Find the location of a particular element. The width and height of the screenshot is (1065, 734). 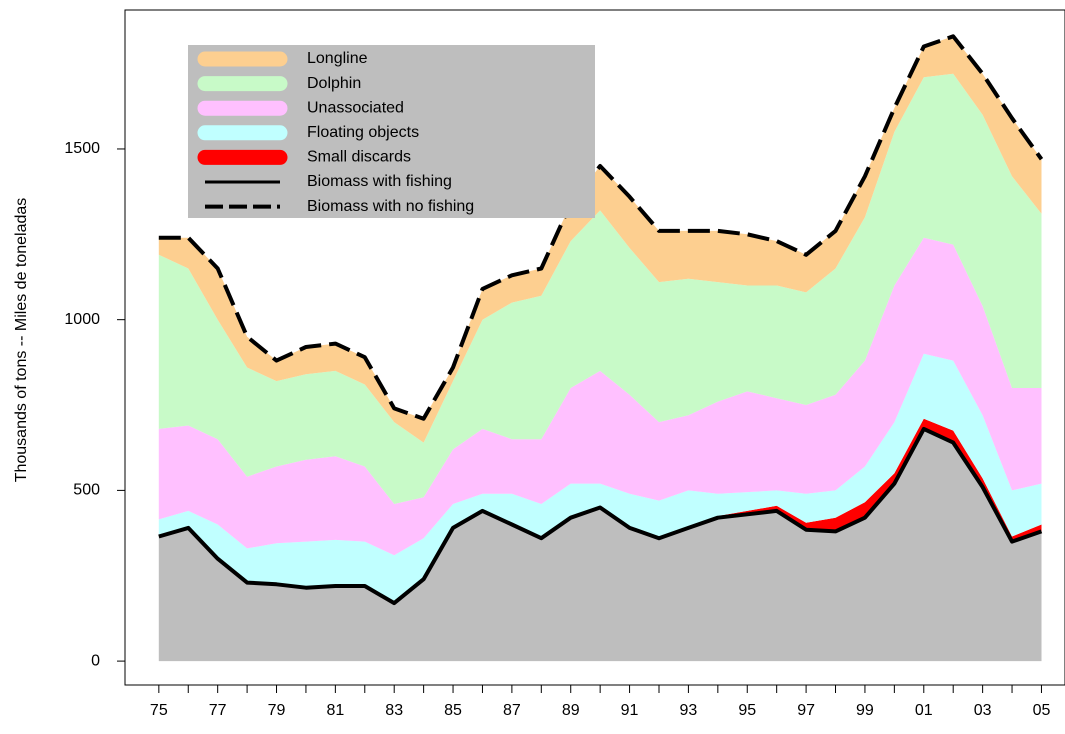

y-axis-label: Thousands of tons -- Miles de toneladas is located at coordinates (21, 340).